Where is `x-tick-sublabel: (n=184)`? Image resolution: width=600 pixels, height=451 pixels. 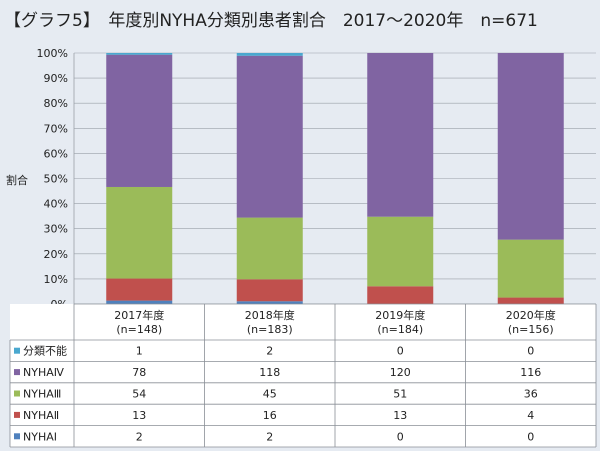
x-tick-sublabel: (n=184) is located at coordinates (400, 329).